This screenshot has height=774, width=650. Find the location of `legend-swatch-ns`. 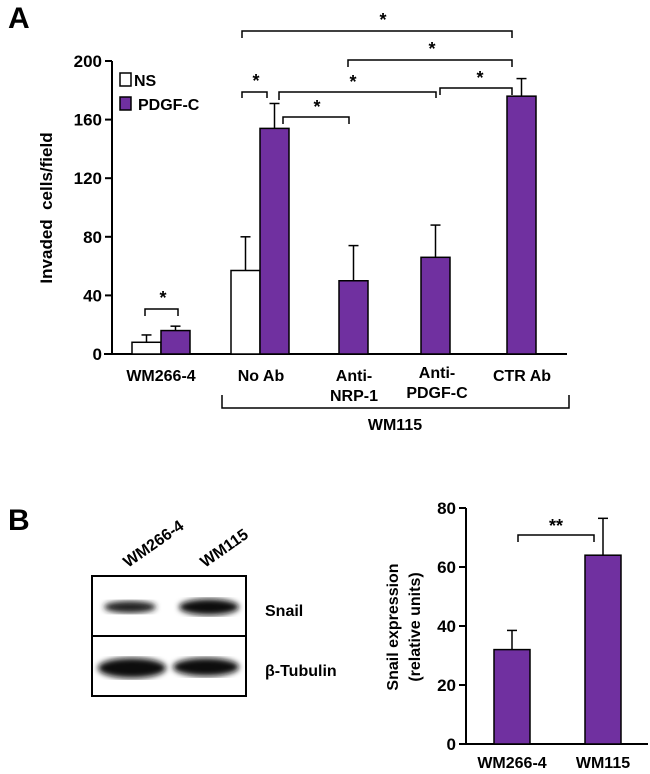

legend-swatch-ns is located at coordinates (125, 79).